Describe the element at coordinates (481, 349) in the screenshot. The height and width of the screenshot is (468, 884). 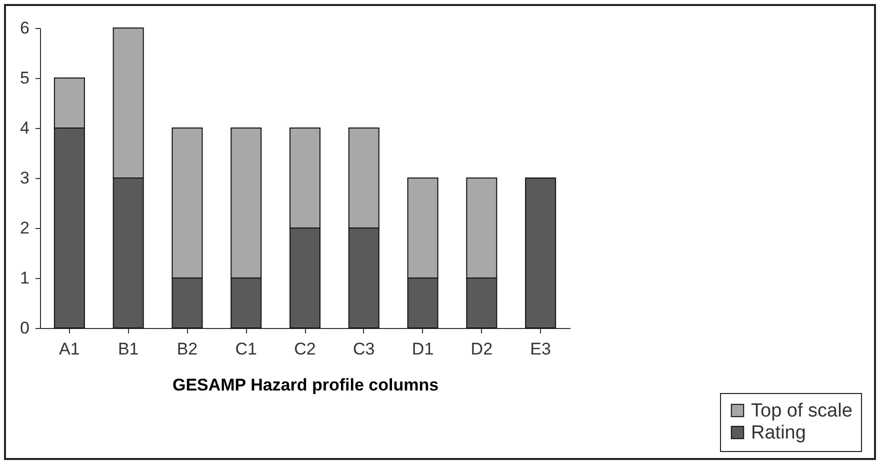
I see `x-tick-label: D2` at that location.